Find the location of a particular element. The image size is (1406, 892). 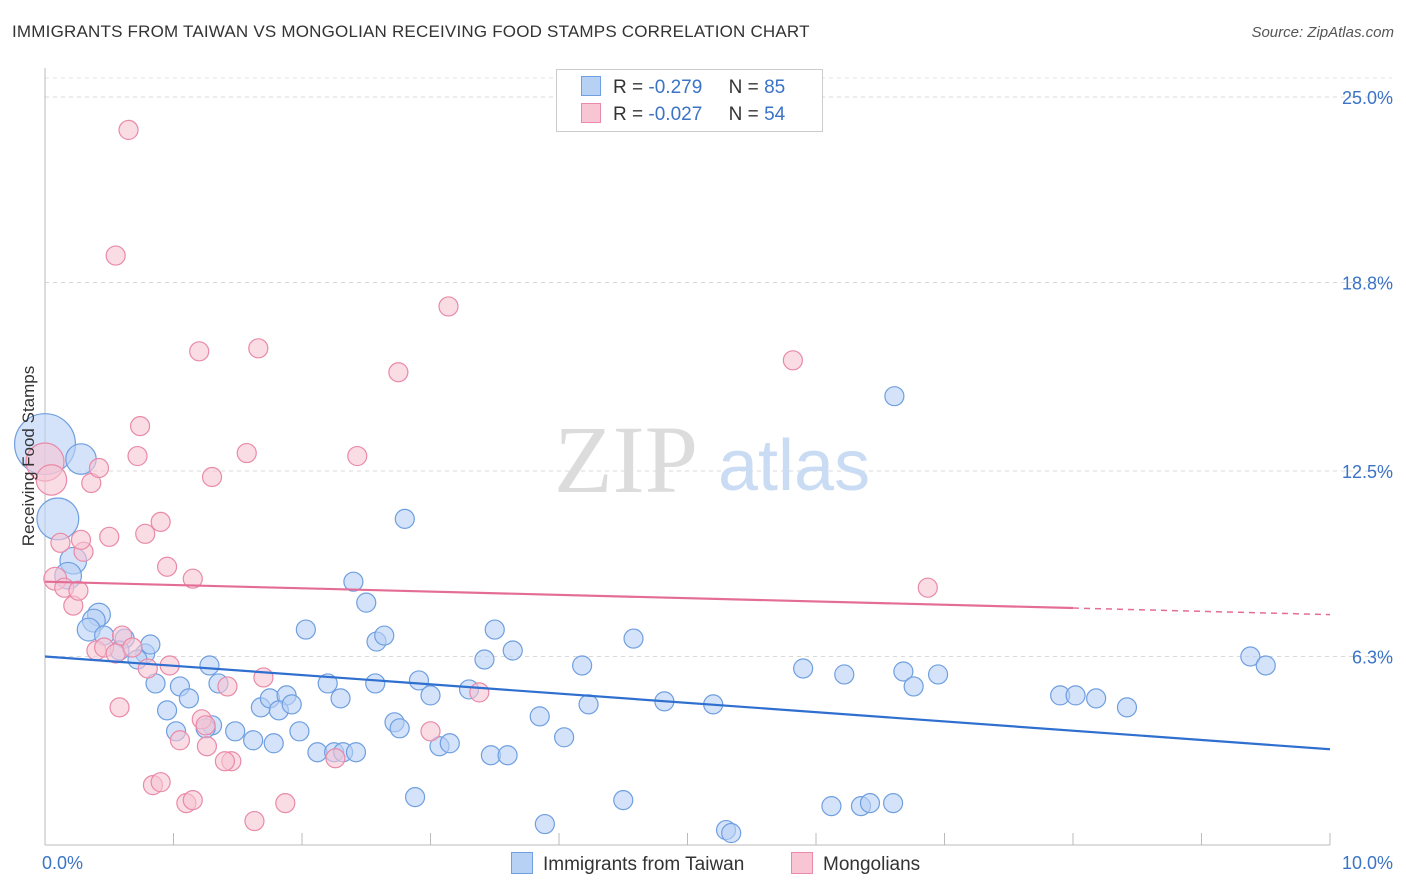

y-tick-label-2: 18.8% is located at coordinates (1367, 284).